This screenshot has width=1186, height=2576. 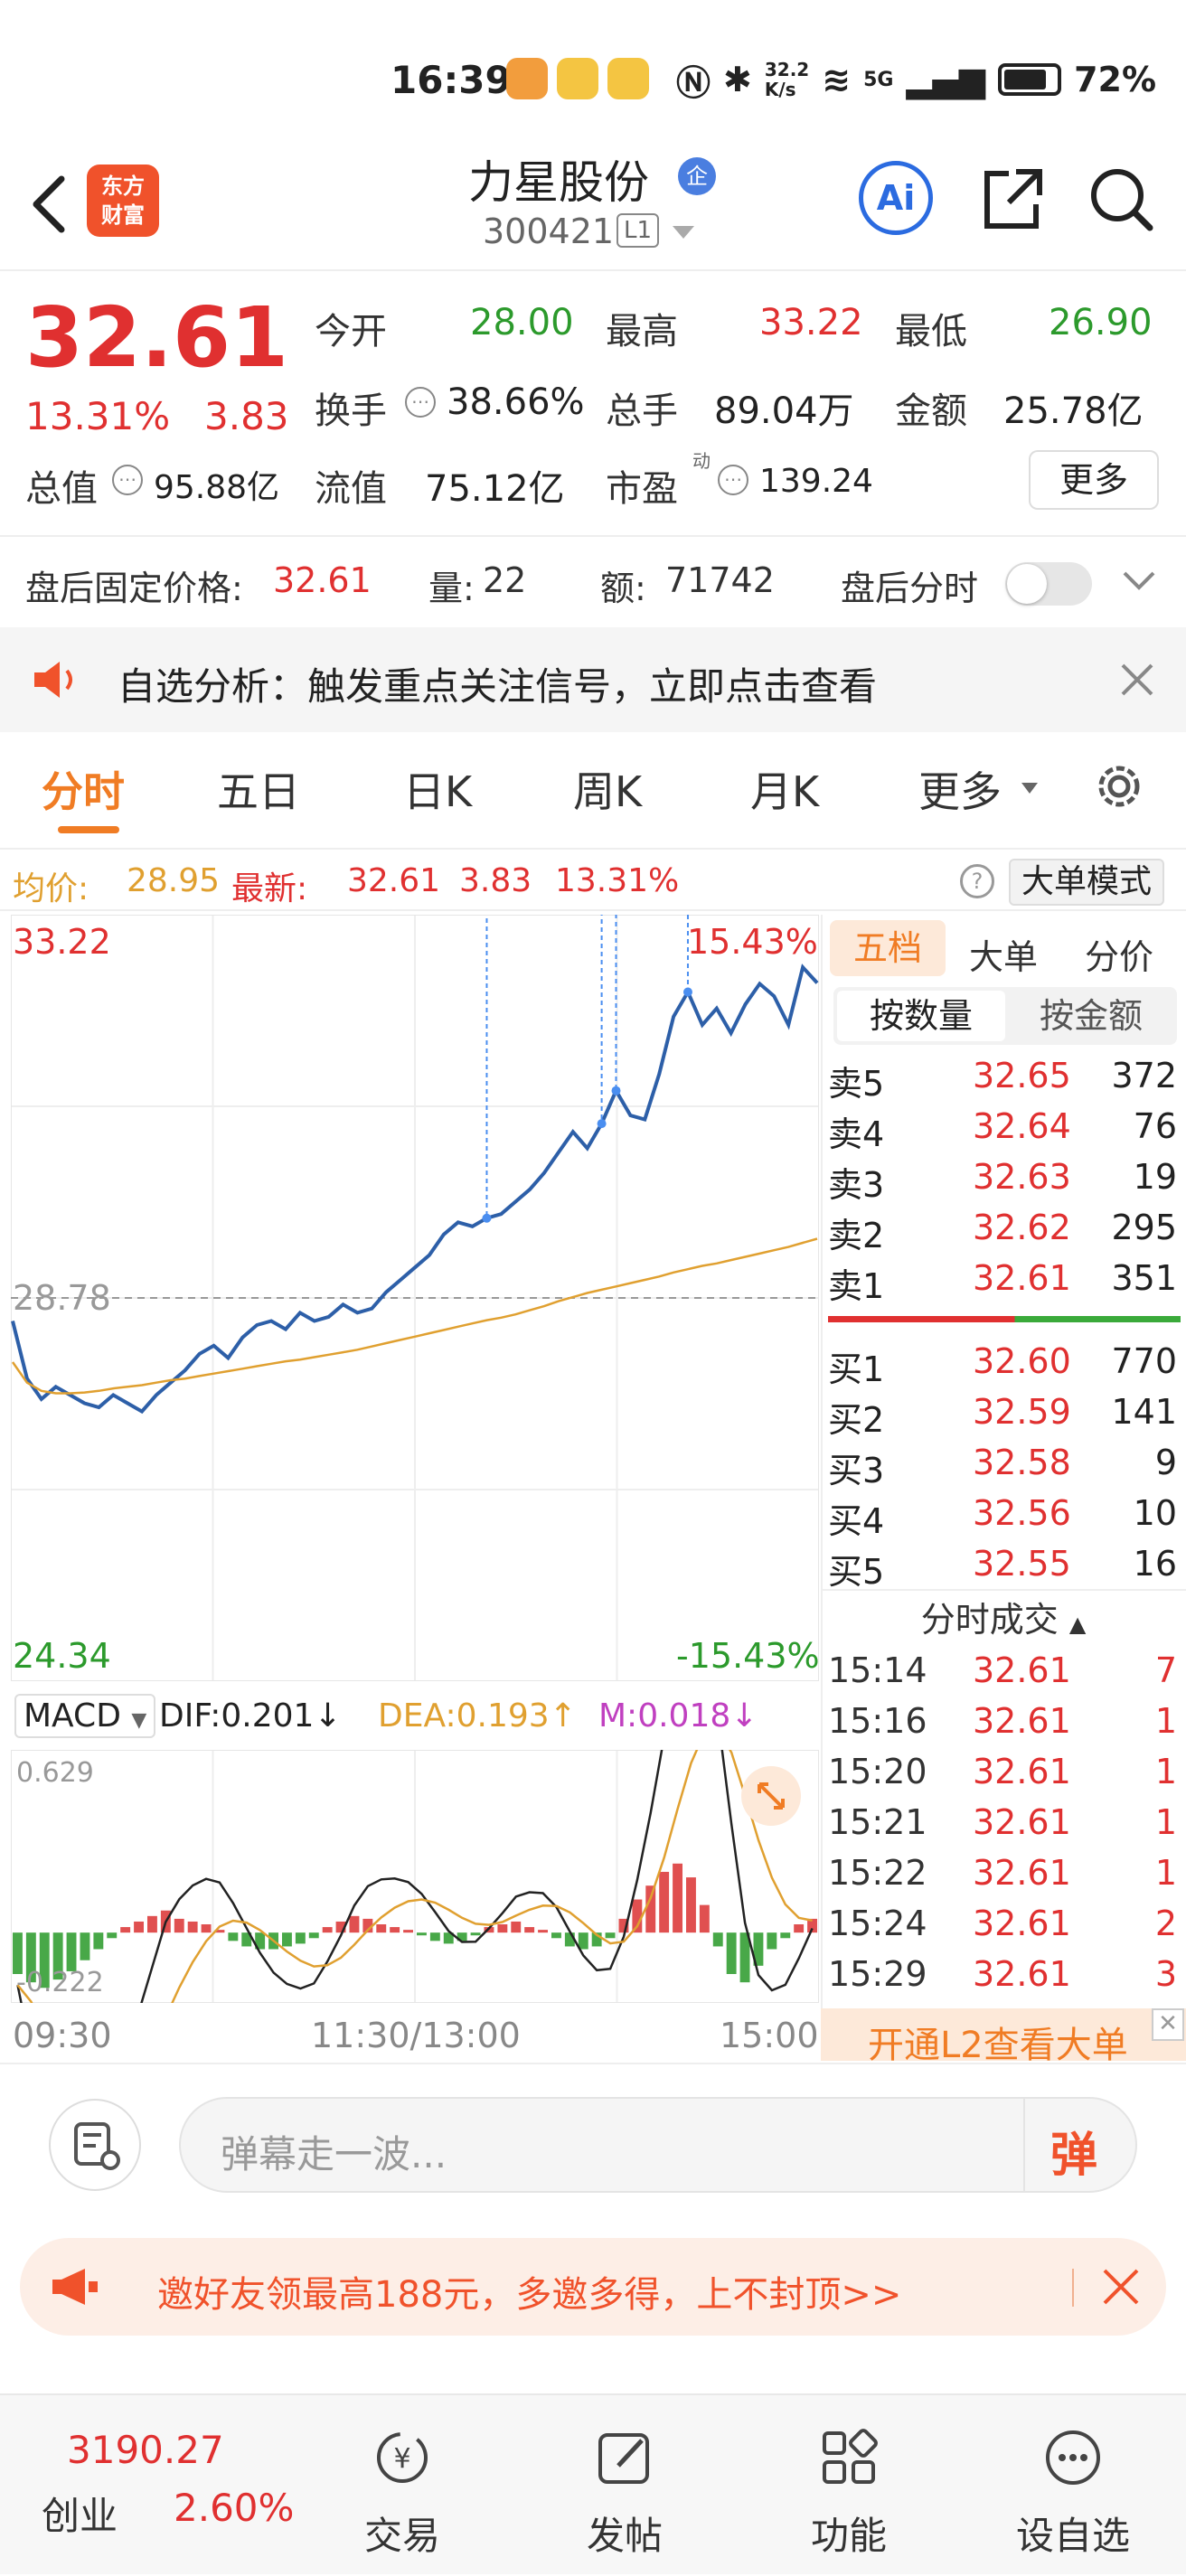 I want to click on trade-row: 15:21 32.61 1, so click(x=1004, y=1828).